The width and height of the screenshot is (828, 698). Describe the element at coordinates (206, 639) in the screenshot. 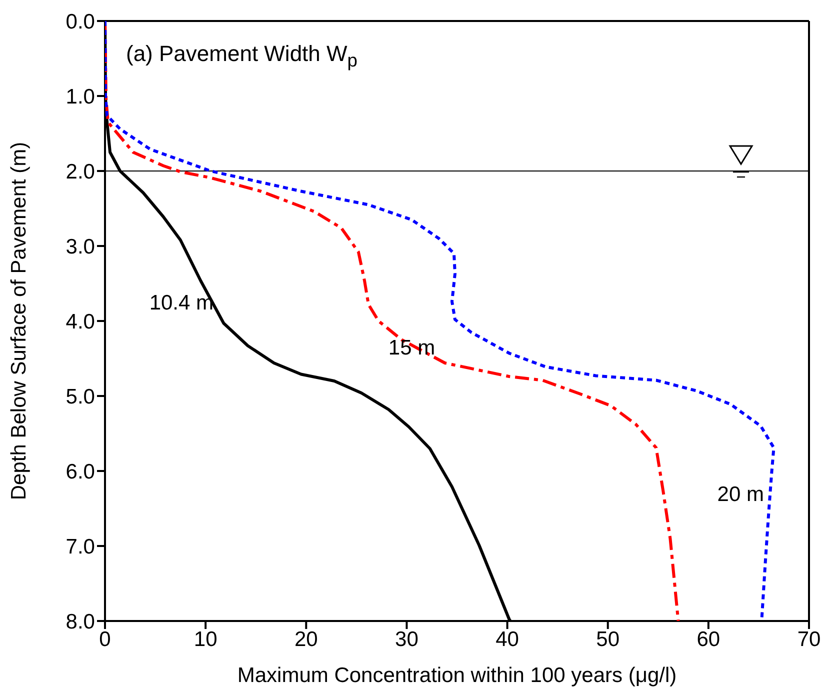

I see `x-tick-label: 10` at that location.